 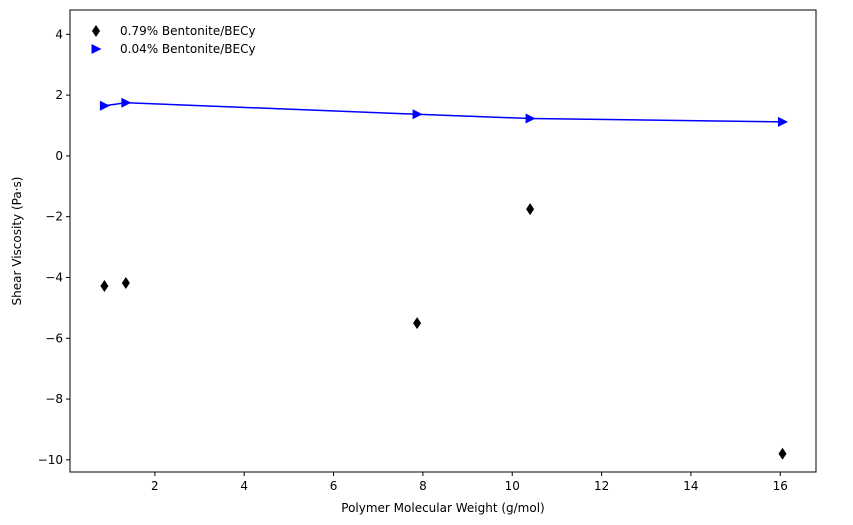 What do you see at coordinates (54, 217) in the screenshot?
I see `y-tick-label: −2` at bounding box center [54, 217].